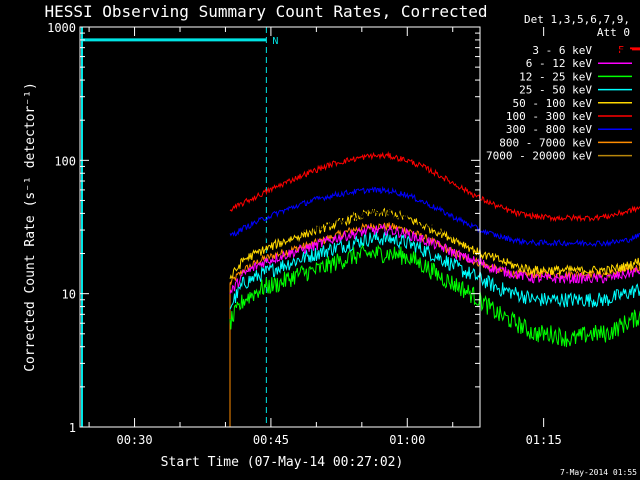  What do you see at coordinates (539, 156) in the screenshot?
I see `legend-entry-label: 7000 - 20000 keV` at bounding box center [539, 156].